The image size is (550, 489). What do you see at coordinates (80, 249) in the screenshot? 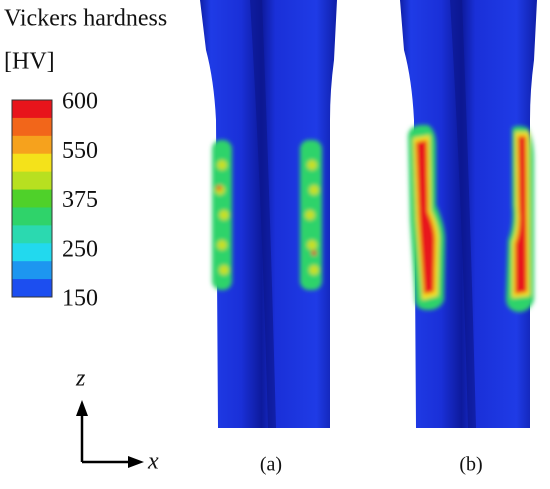
I see `colorbar-label: 250` at bounding box center [80, 249].